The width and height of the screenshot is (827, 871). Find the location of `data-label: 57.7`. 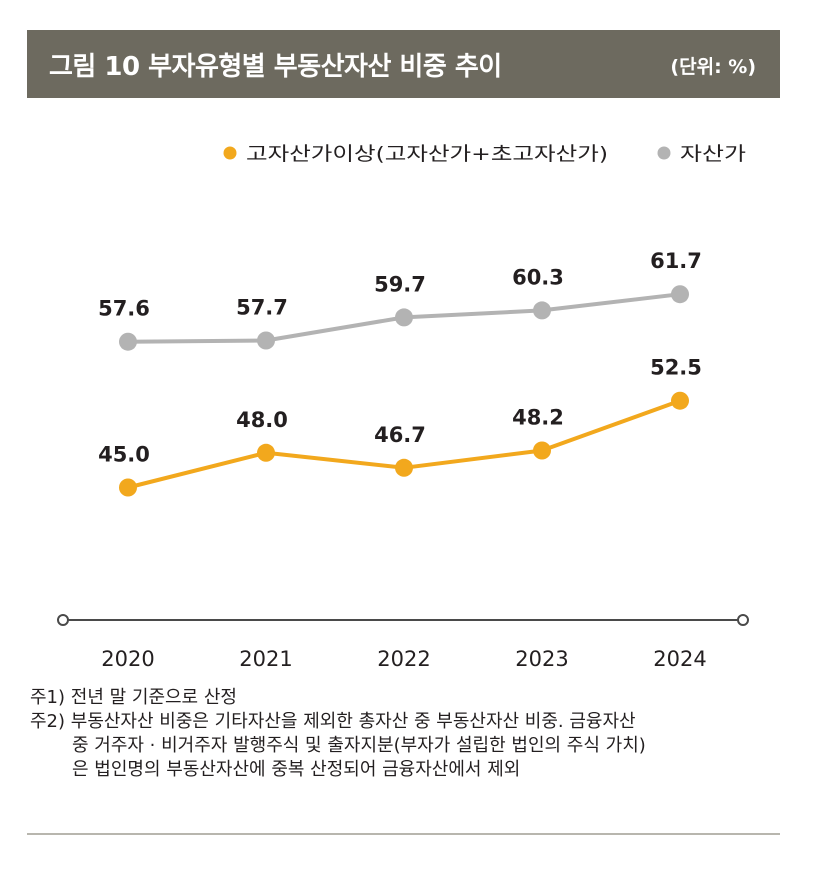

data-label: 57.7 is located at coordinates (262, 308).